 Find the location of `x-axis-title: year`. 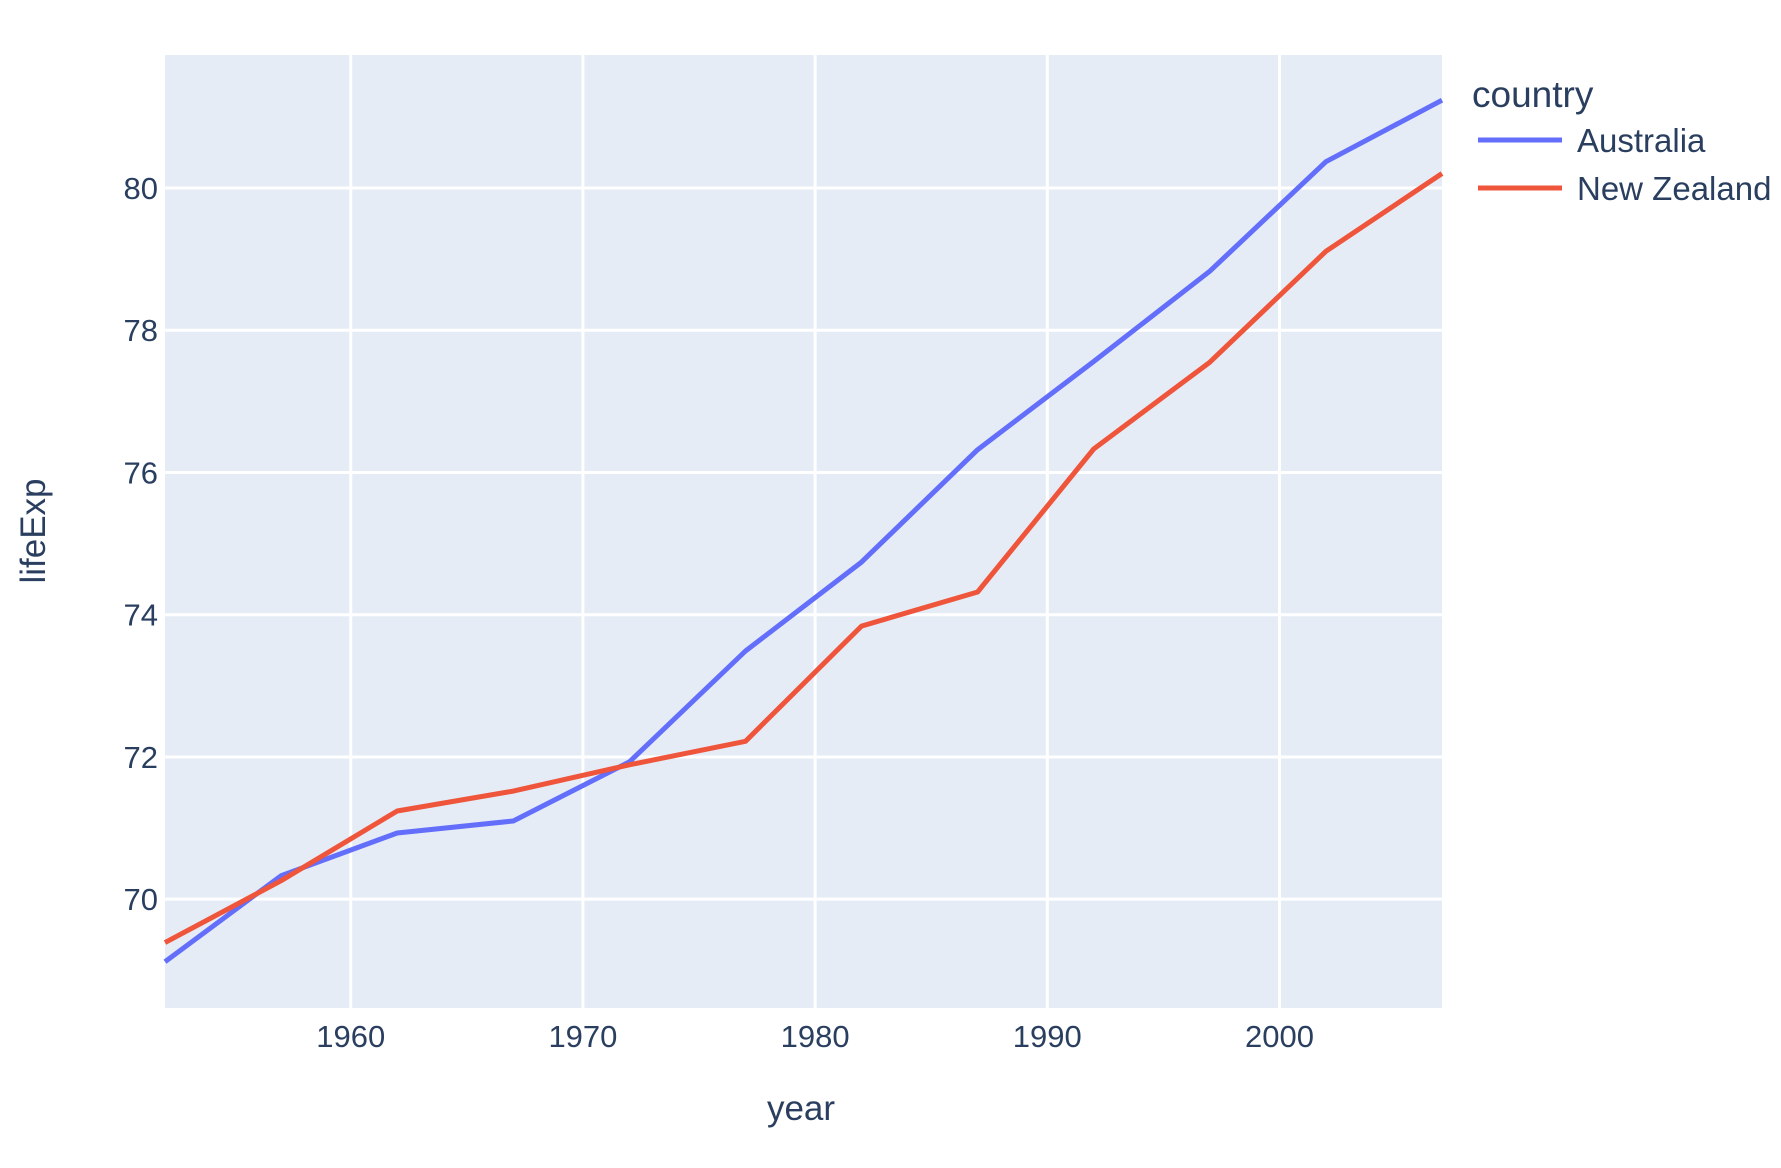

x-axis-title: year is located at coordinates (801, 1108).